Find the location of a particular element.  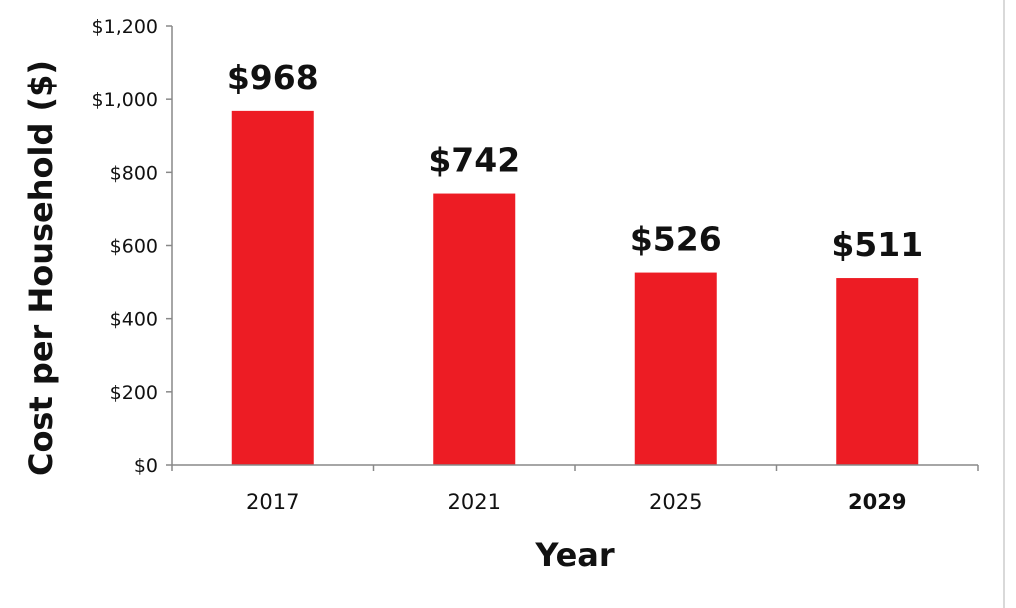

x-axis-title: Year is located at coordinates (574, 555).